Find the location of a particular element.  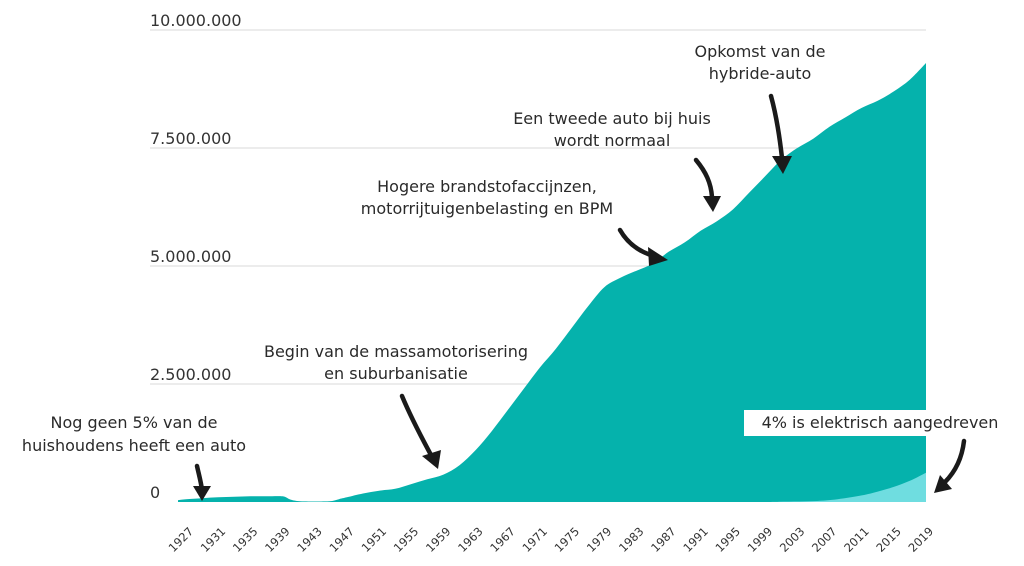

y-tick-label-0: 0 is located at coordinates (155, 492).